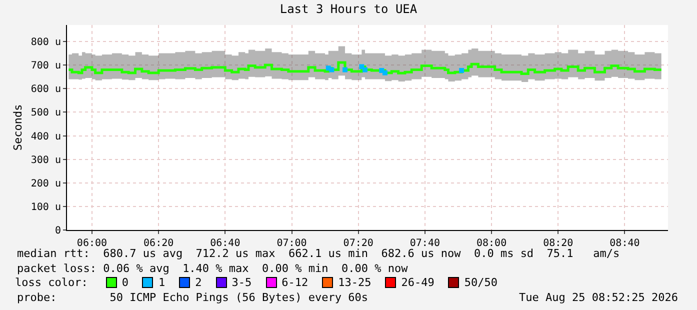 Image resolution: width=697 pixels, height=310 pixels. Describe the element at coordinates (558, 243) in the screenshot. I see `x-tick-label: 08:20` at that location.